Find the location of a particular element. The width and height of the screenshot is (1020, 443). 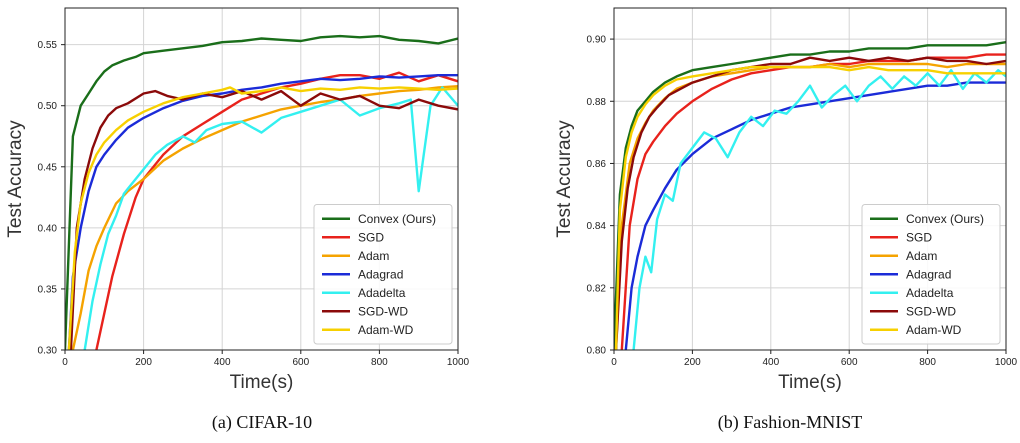

y-tick-label: 0.50 is located at coordinates (48, 106).